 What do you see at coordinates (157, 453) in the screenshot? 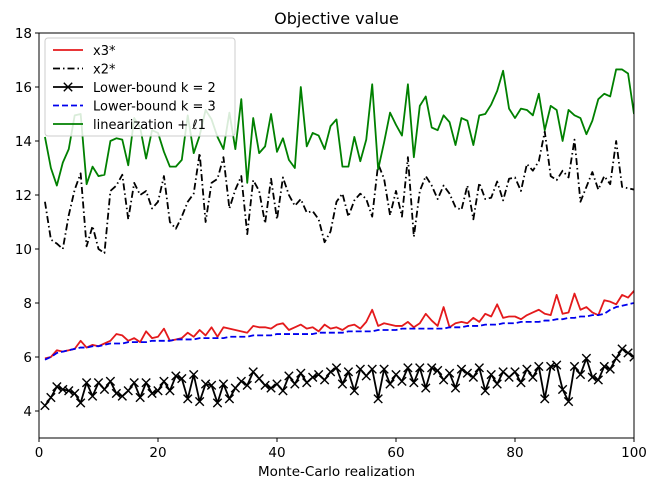
I see `x-tick-label: 20` at bounding box center [157, 453].